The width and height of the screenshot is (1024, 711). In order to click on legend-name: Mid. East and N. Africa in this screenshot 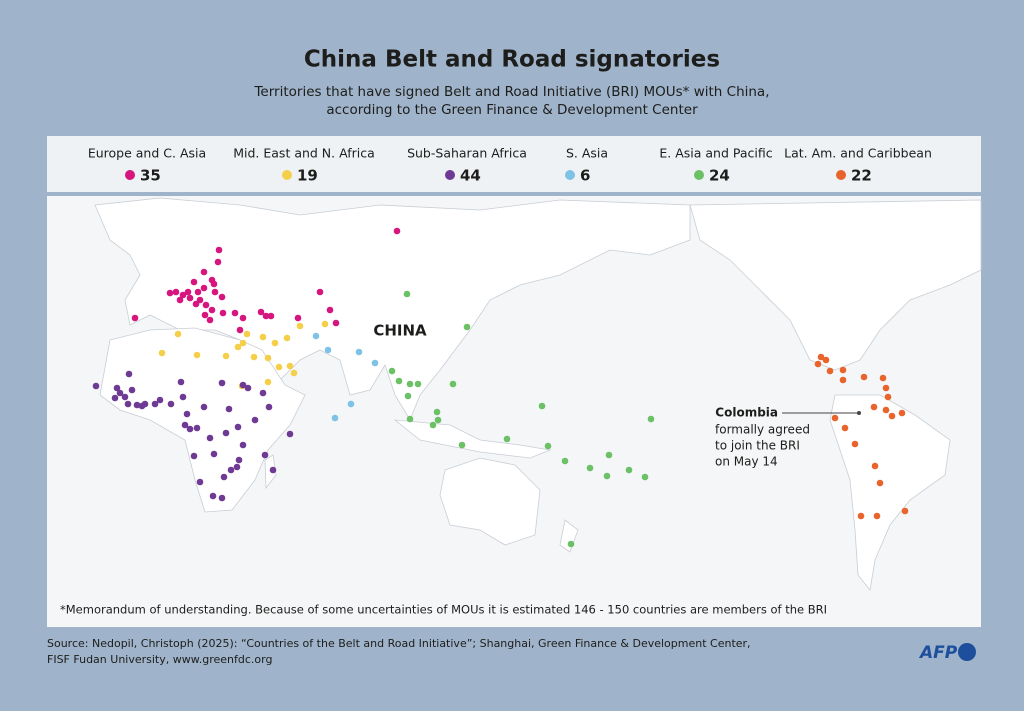, I will do `click(304, 153)`.